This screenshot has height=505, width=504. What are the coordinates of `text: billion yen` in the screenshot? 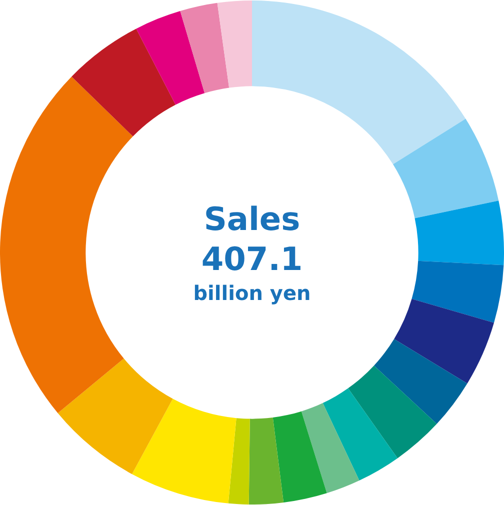 It's located at (252, 293).